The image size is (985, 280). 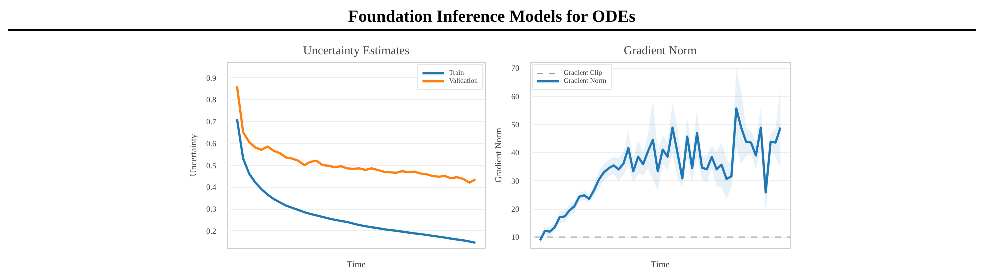 What do you see at coordinates (516, 97) in the screenshot?
I see `y-tick-label: 60` at bounding box center [516, 97].